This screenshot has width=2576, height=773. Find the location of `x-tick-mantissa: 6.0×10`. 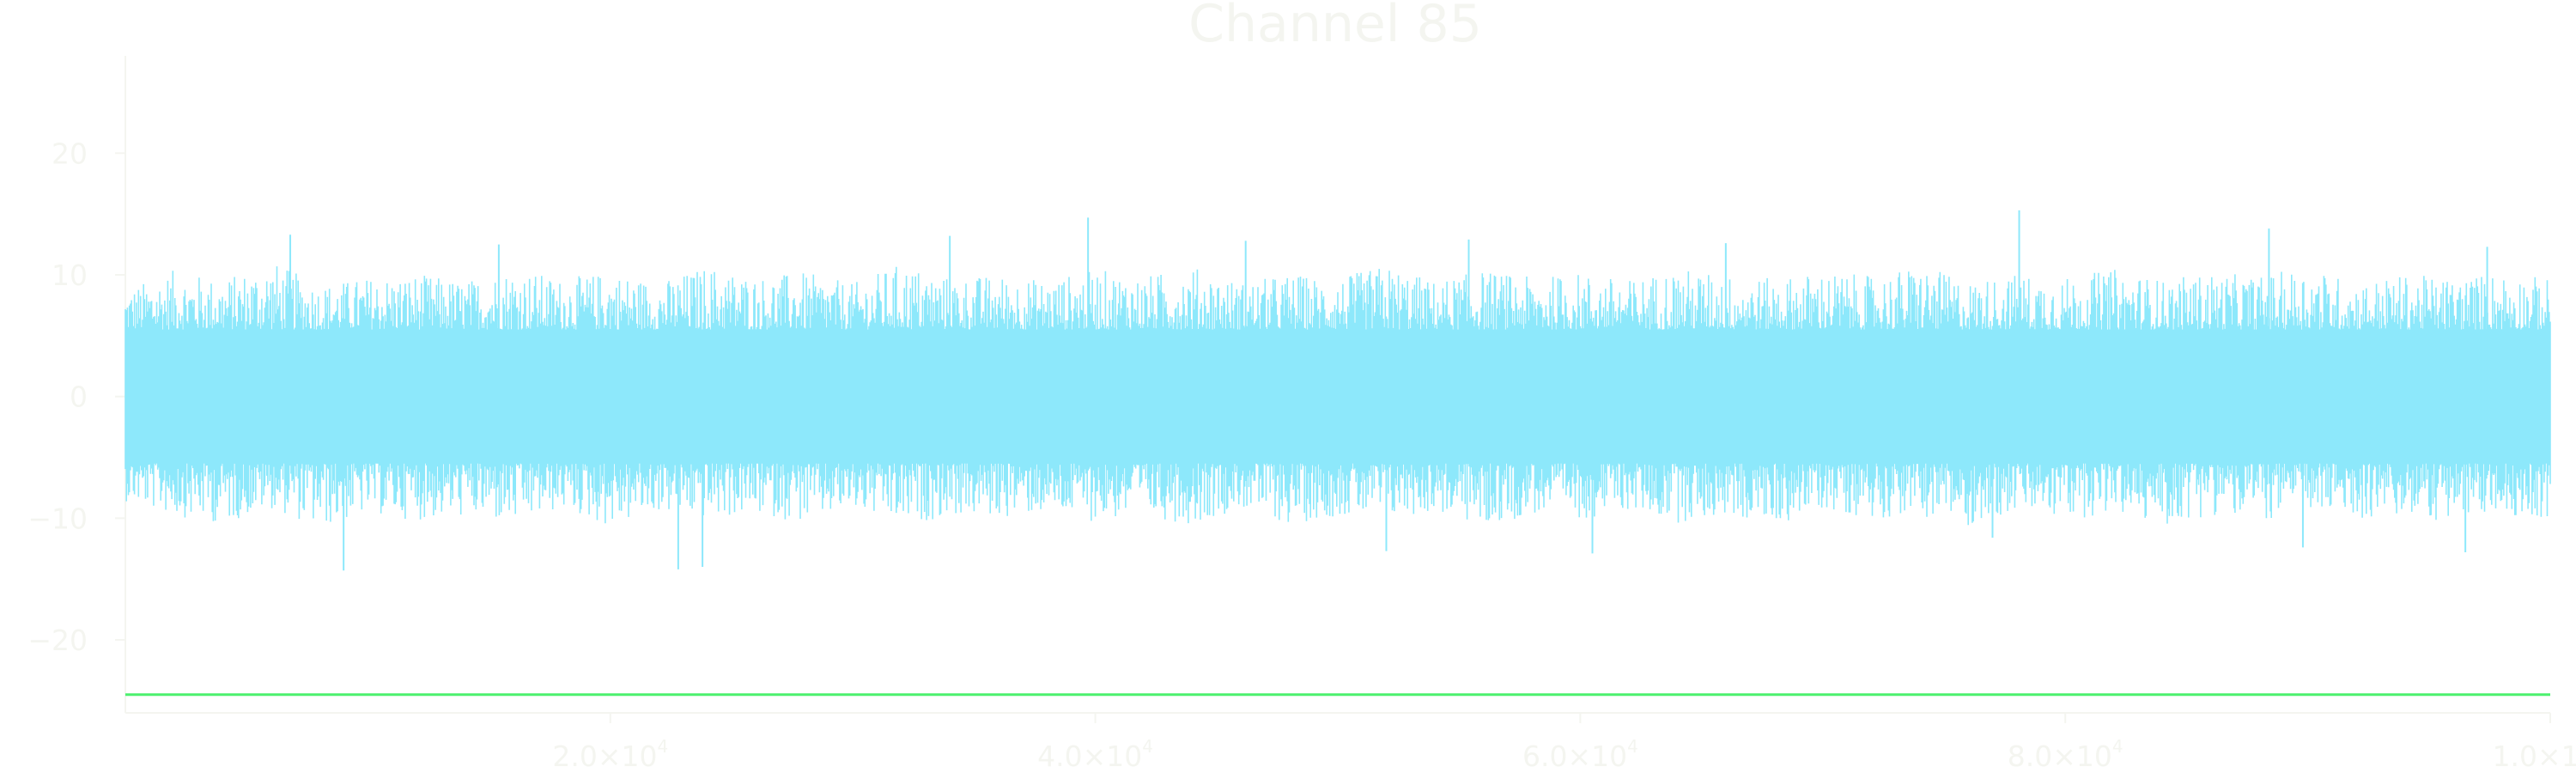

x-tick-mantissa: 6.0×10 is located at coordinates (1575, 756).